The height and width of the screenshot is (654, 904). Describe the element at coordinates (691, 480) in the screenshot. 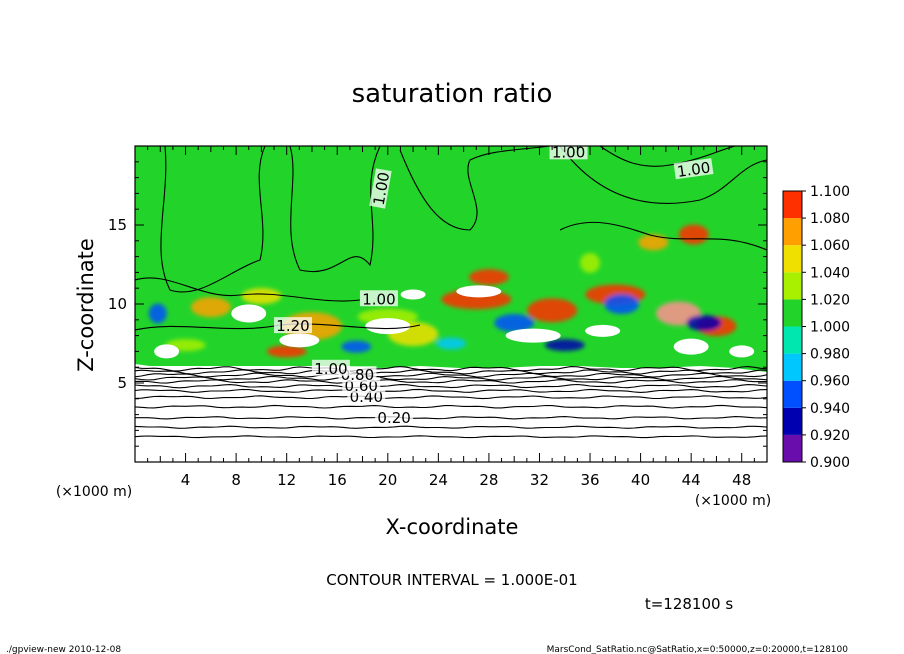

I see `x-tick-label: 44` at that location.